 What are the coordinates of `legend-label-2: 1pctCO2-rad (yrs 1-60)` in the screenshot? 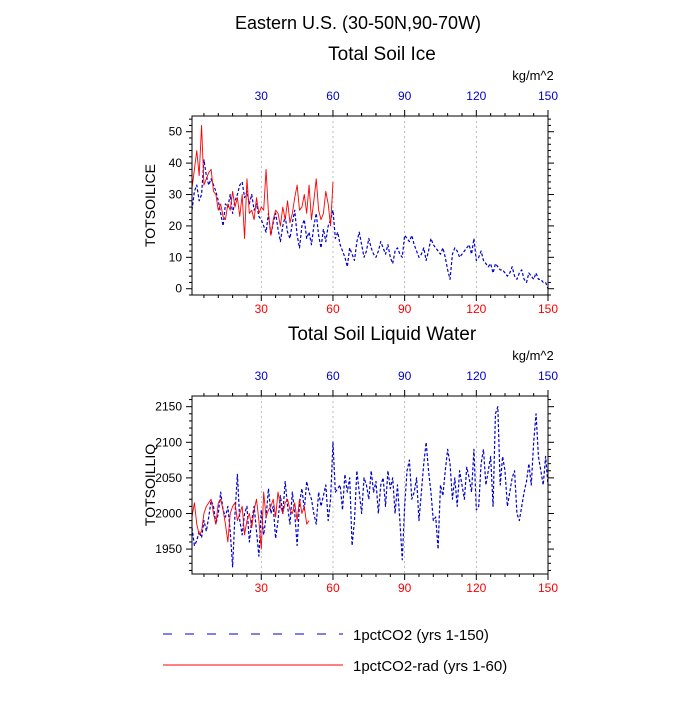 It's located at (430, 666).